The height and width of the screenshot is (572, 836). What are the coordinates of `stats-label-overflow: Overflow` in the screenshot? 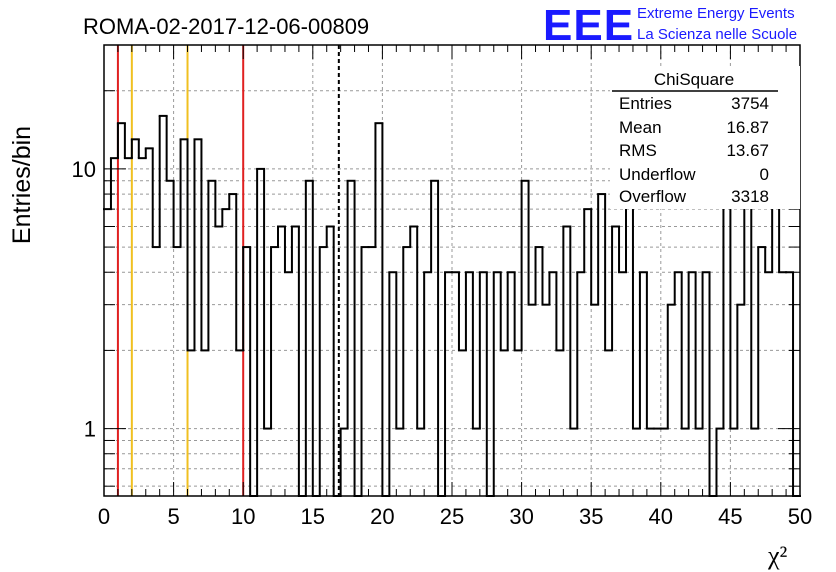 It's located at (653, 196).